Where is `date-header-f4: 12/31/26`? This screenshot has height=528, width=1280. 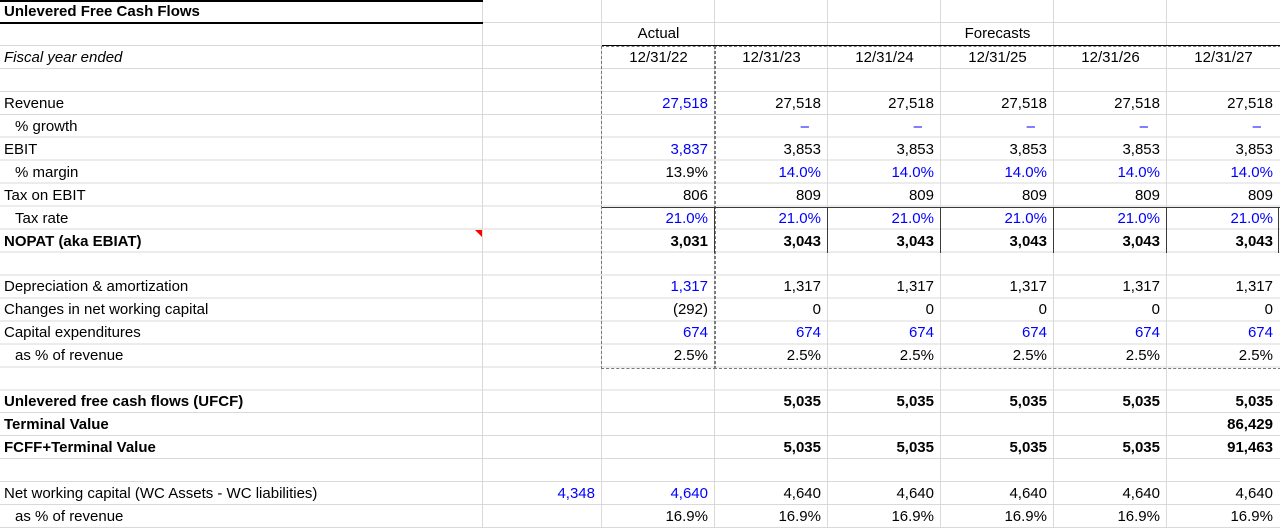 date-header-f4: 12/31/26 is located at coordinates (1110, 57).